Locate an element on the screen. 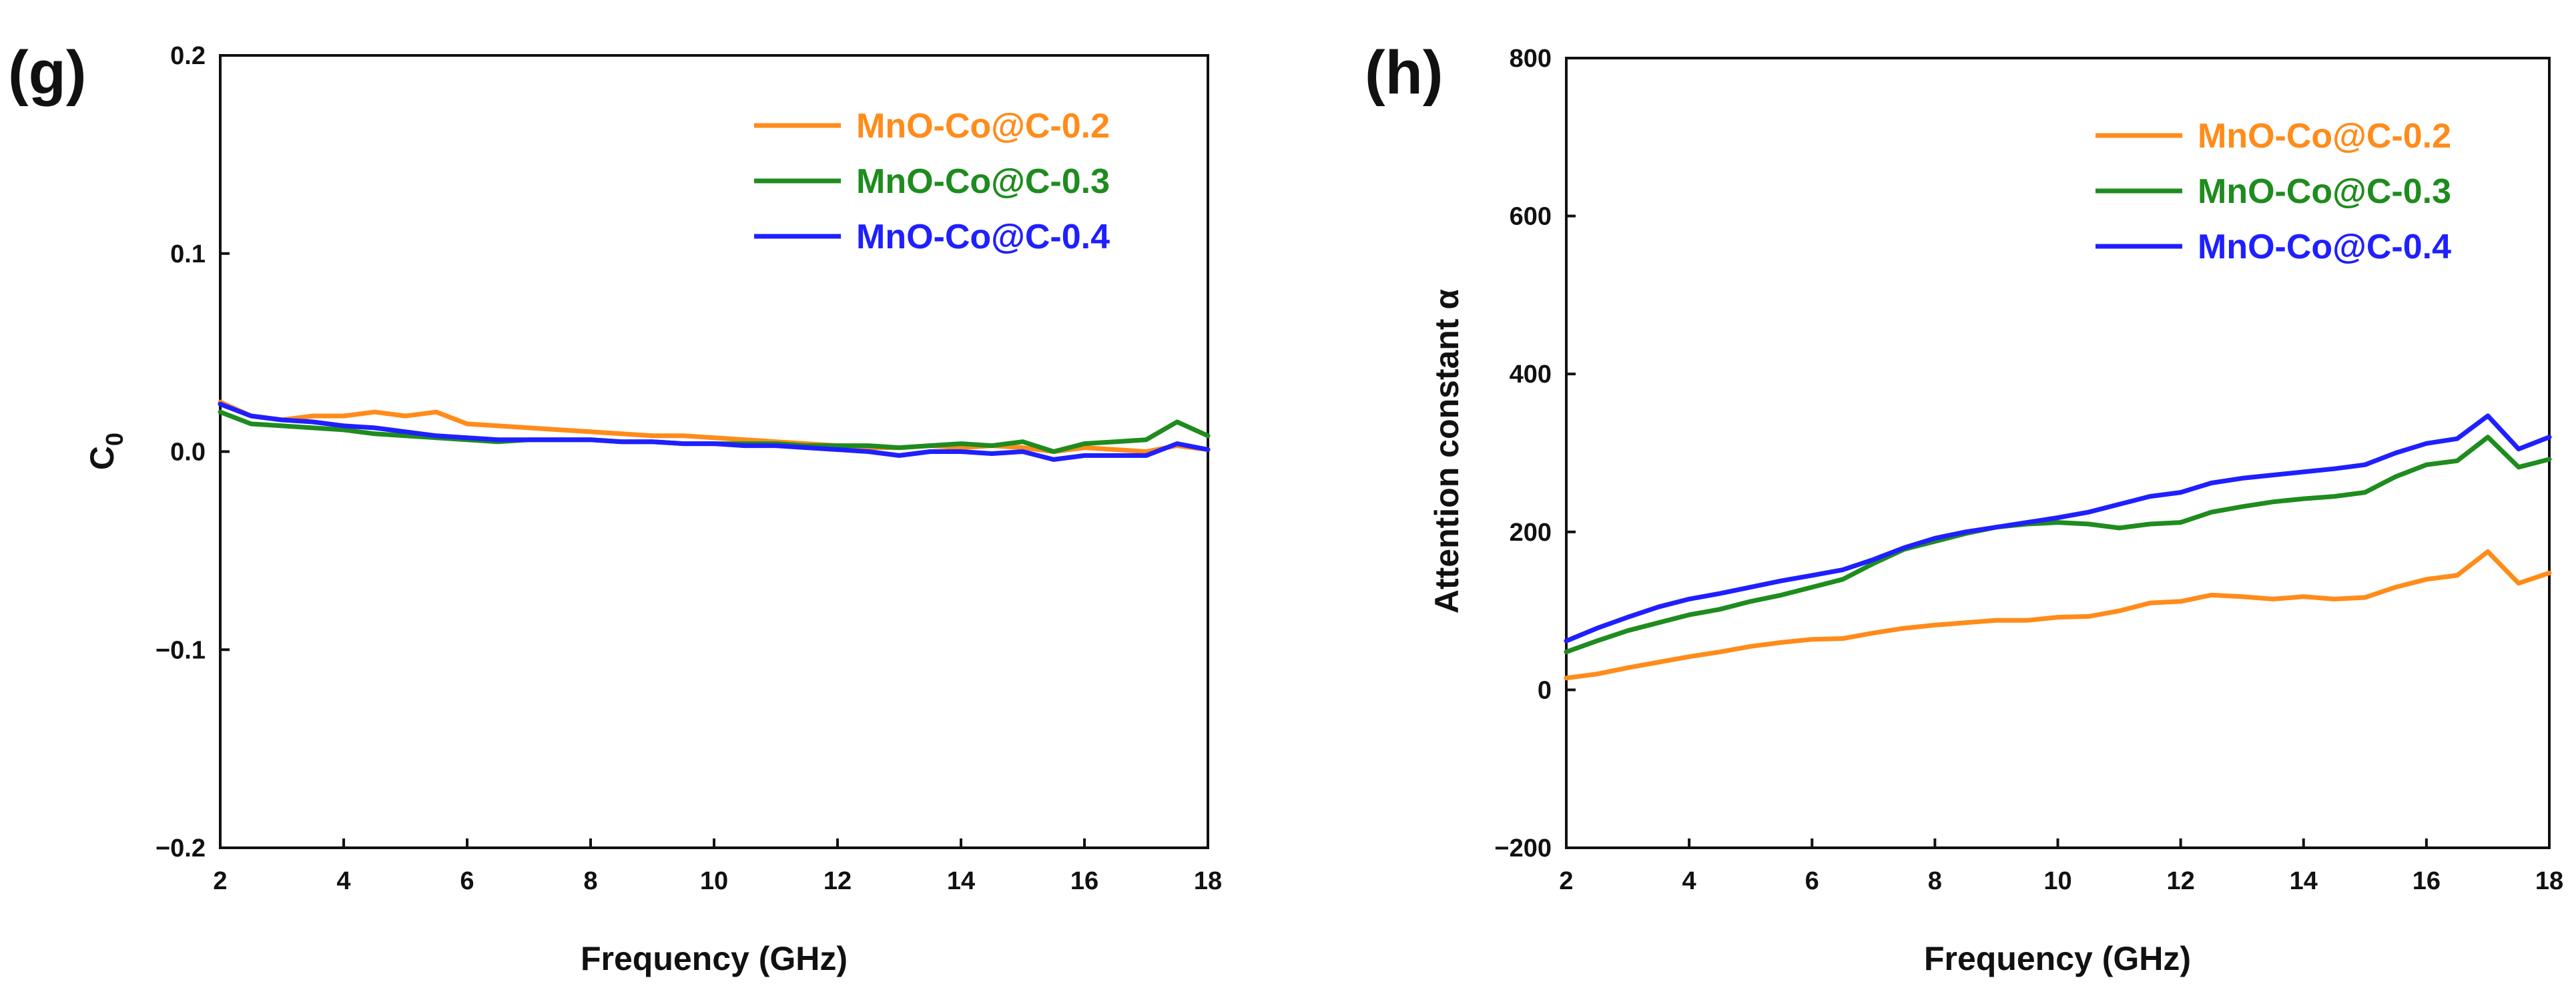  y-axis-title-g-main: C is located at coordinates (102, 458).